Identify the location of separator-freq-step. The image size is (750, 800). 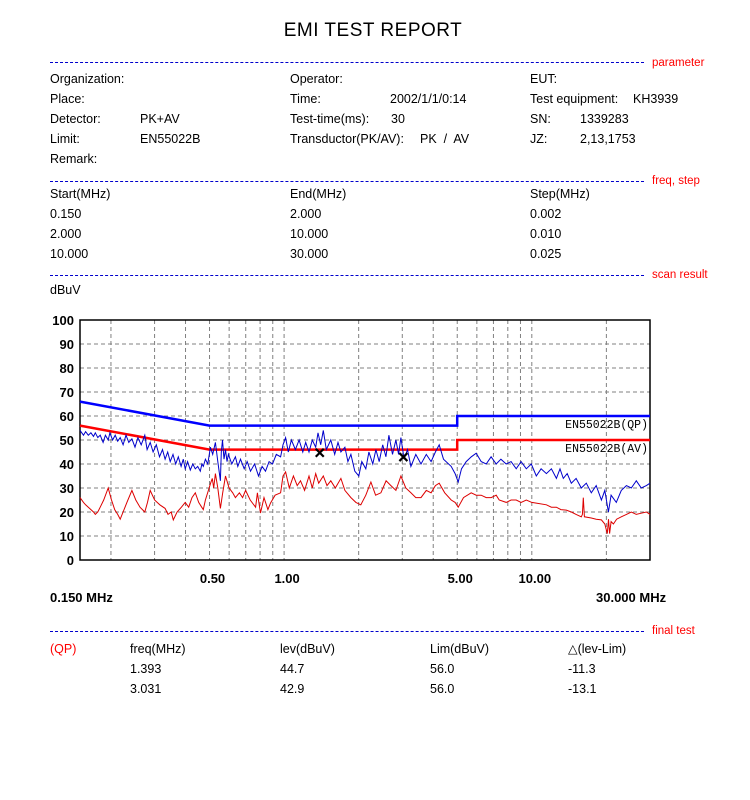
(347, 181).